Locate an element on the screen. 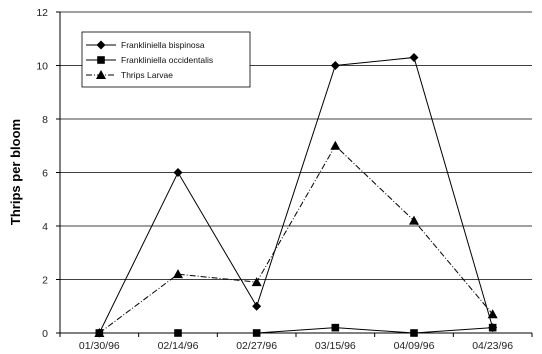  y-tick-labels: 0 2 4 6 8 10 12 is located at coordinates (48, 173).